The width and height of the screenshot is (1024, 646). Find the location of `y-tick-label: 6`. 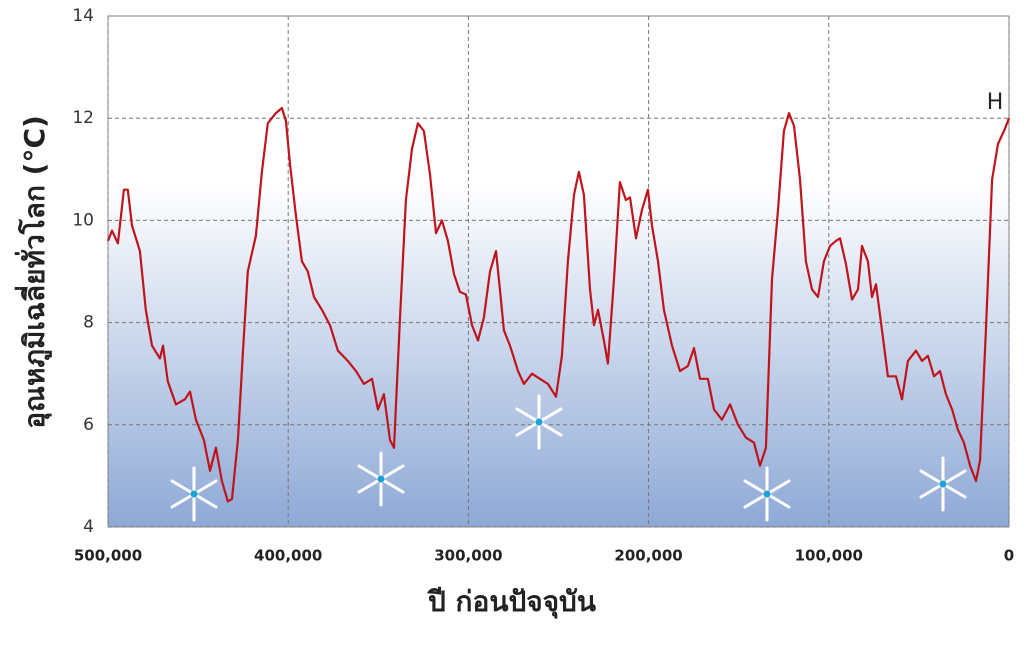

y-tick-label: 6 is located at coordinates (88, 425).